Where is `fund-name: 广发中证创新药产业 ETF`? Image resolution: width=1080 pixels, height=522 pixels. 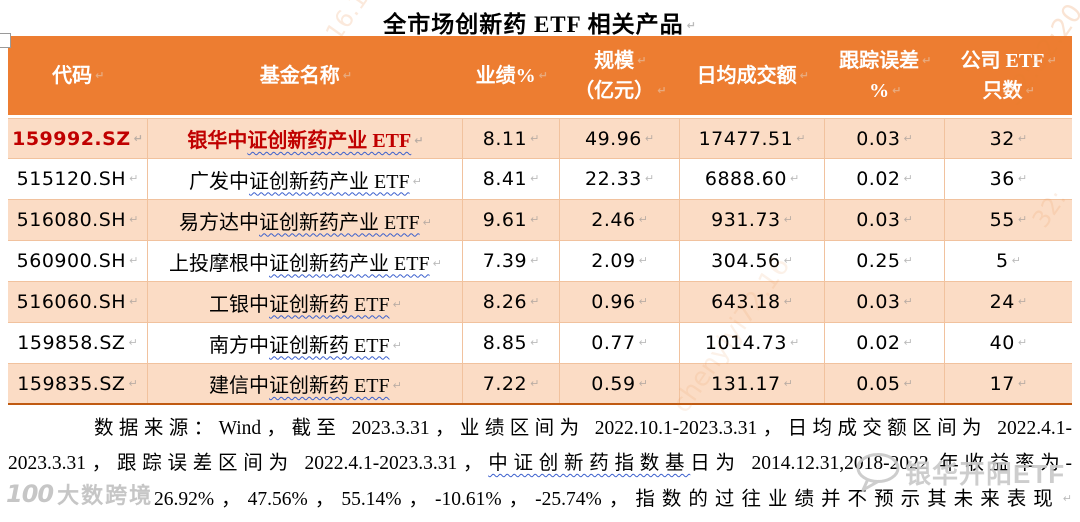 fund-name: 广发中证创新药产业 ETF is located at coordinates (306, 179).